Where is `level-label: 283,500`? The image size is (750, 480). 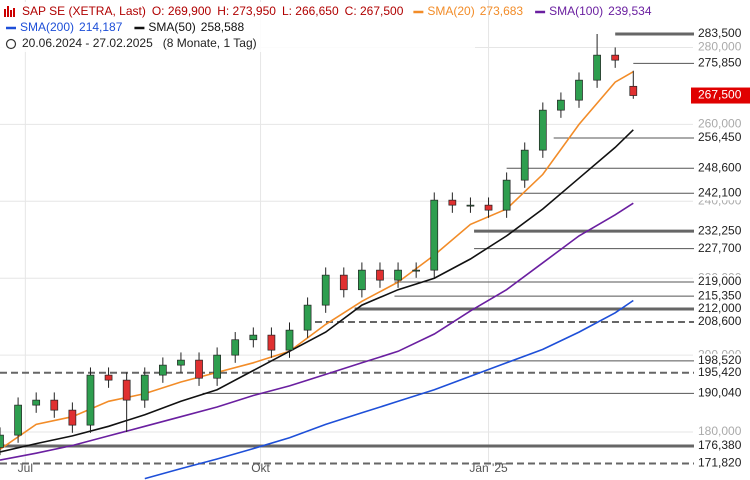
level-label: 283,500 is located at coordinates (720, 33).